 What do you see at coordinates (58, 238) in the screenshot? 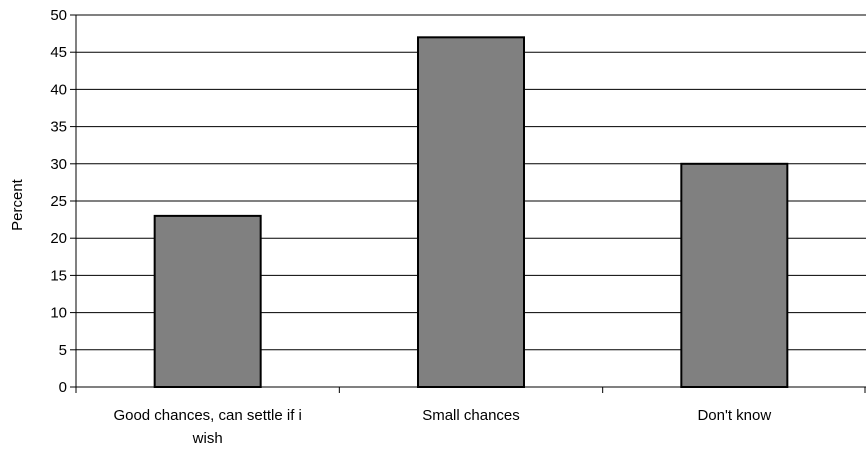
I see `y-tick-label: 20` at bounding box center [58, 238].